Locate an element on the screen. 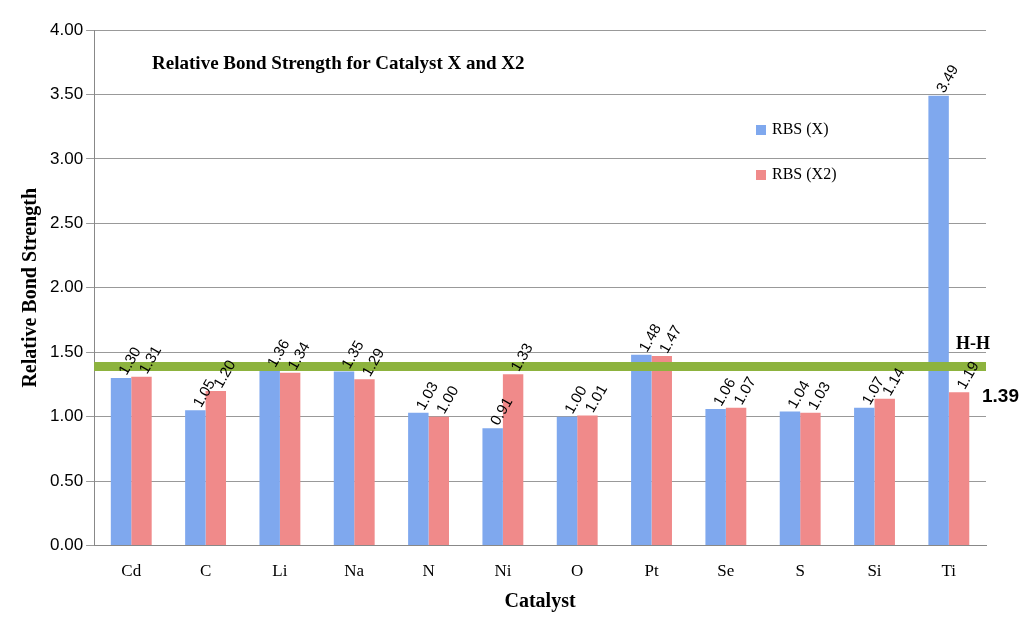 Image resolution: width=1031 pixels, height=623 pixels. x-tick-label: Se is located at coordinates (726, 571).